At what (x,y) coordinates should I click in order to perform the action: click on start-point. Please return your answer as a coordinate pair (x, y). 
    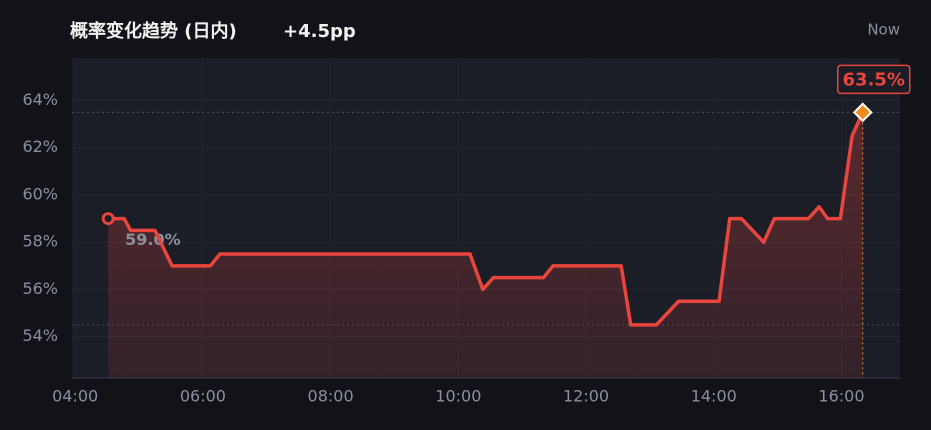
    Looking at the image, I should click on (108, 219).